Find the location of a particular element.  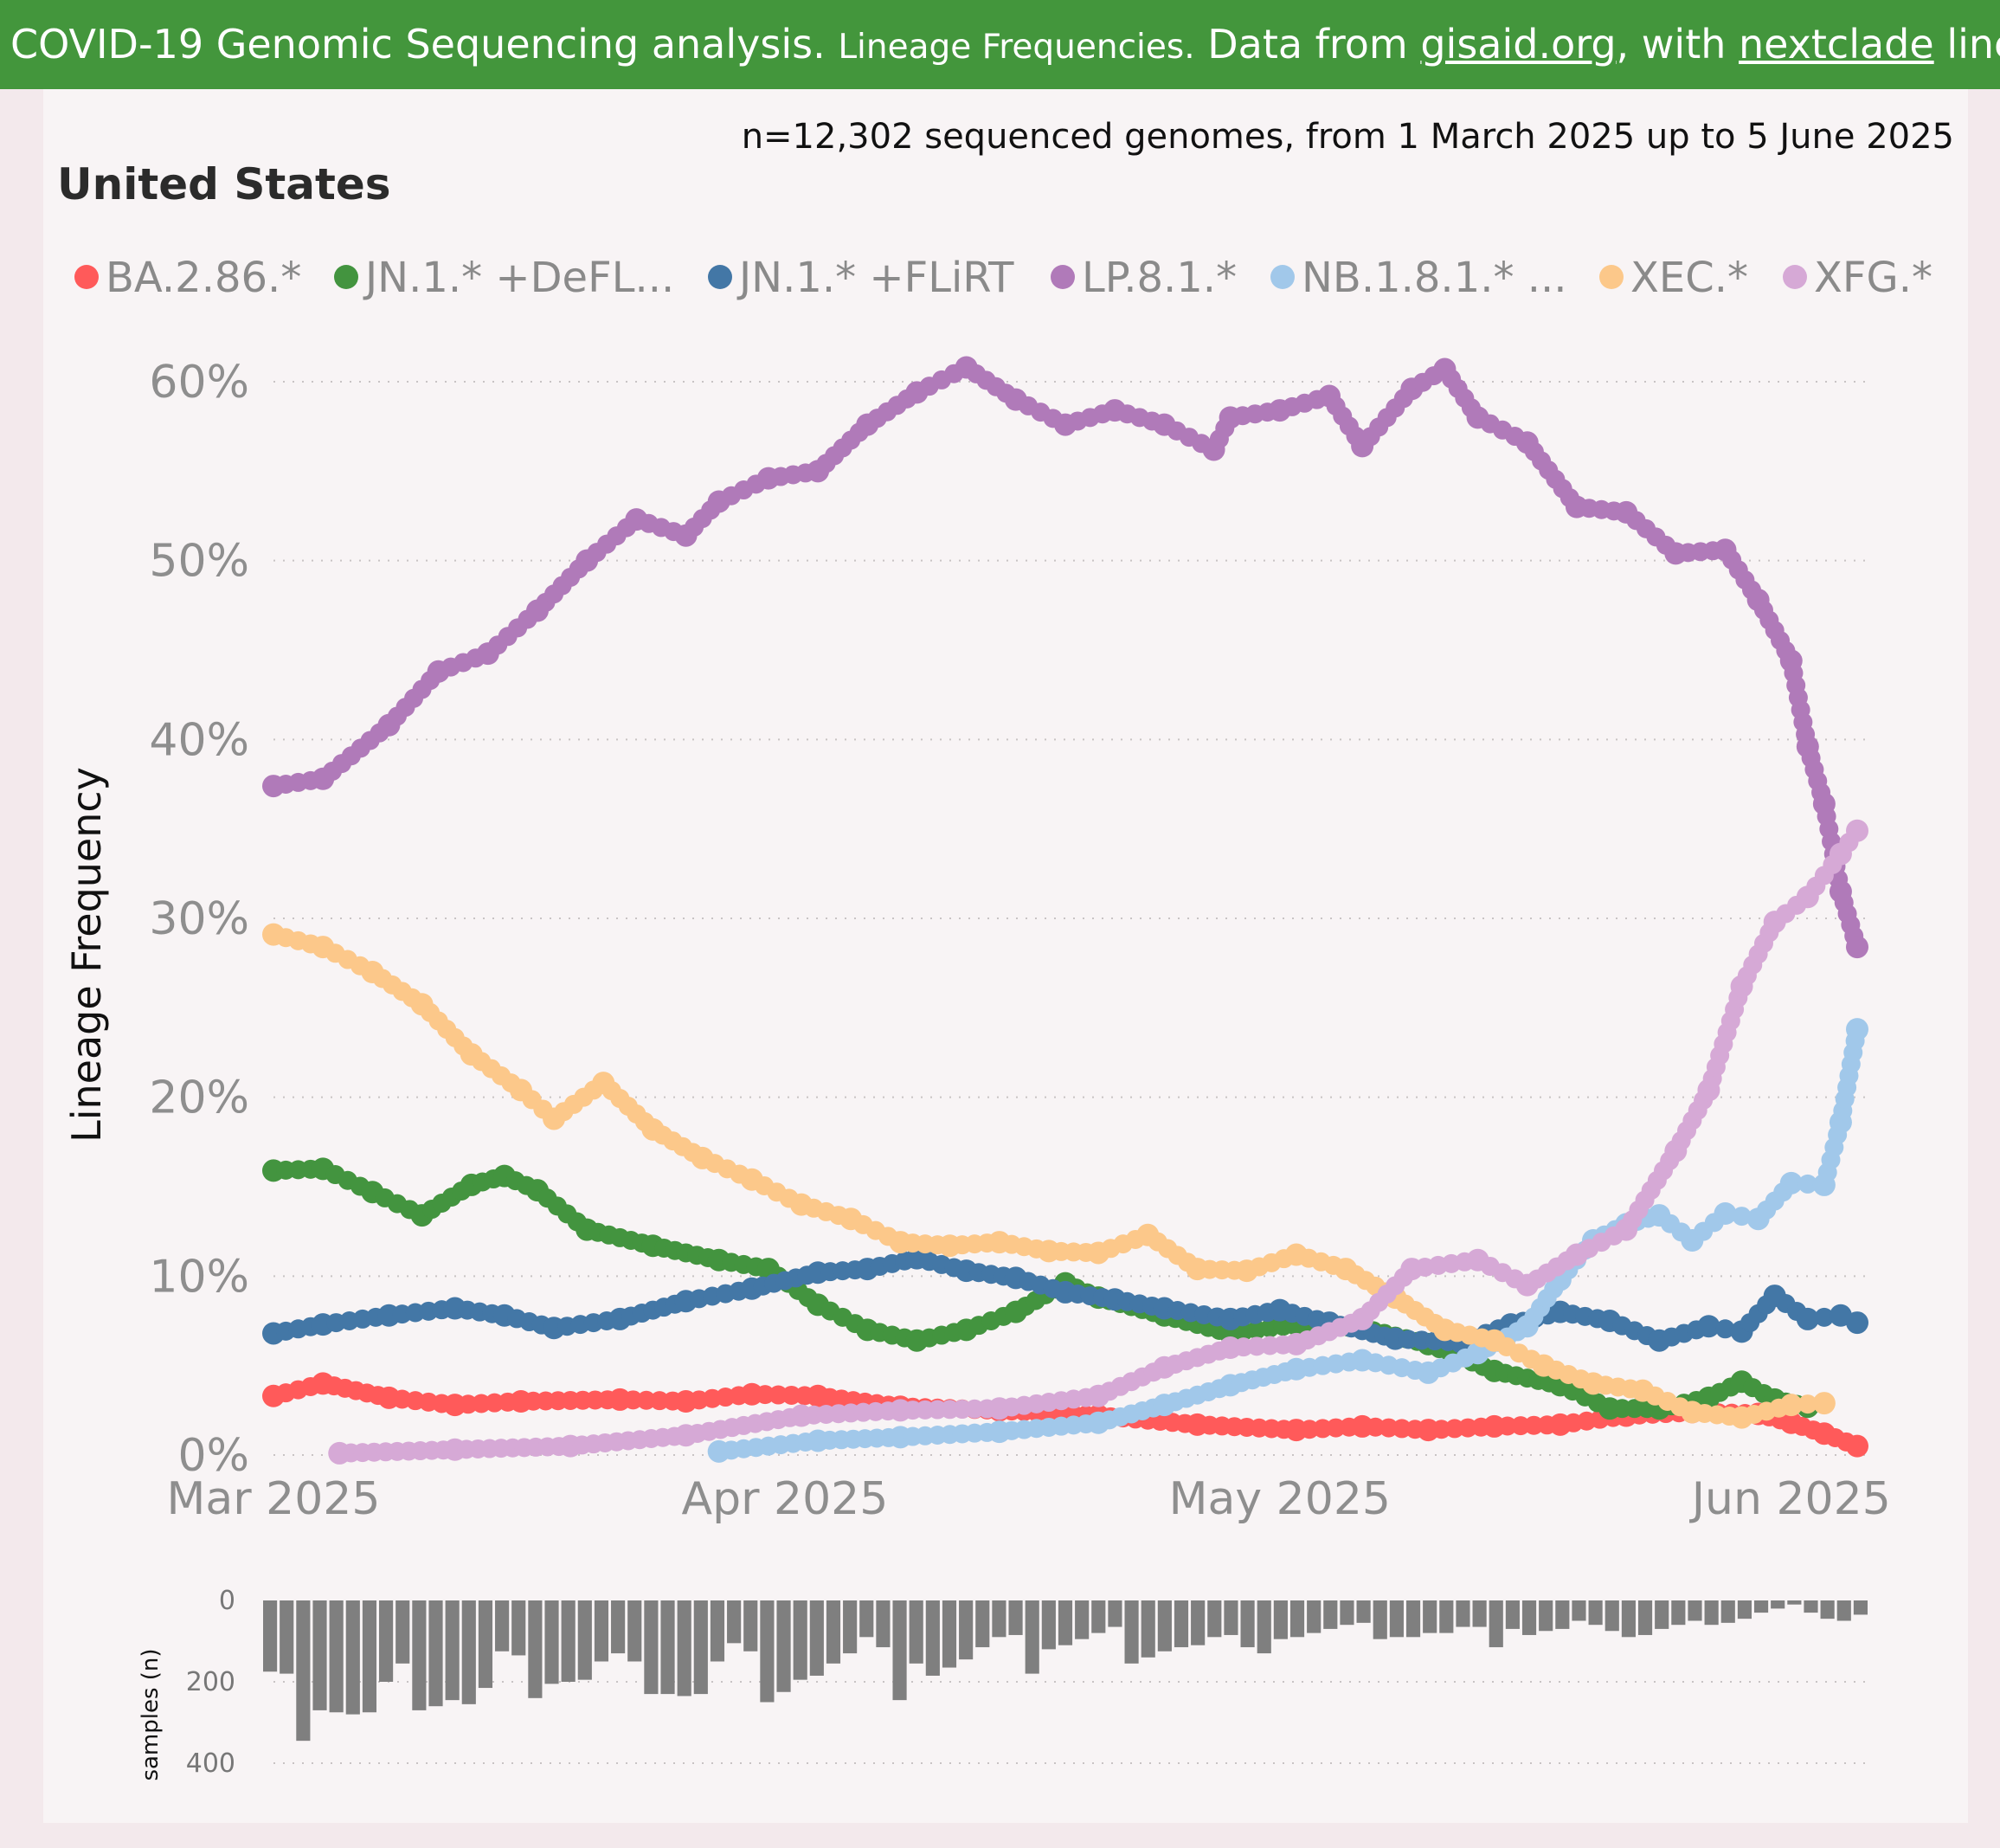

legend-label: XEC.* is located at coordinates (1689, 278).